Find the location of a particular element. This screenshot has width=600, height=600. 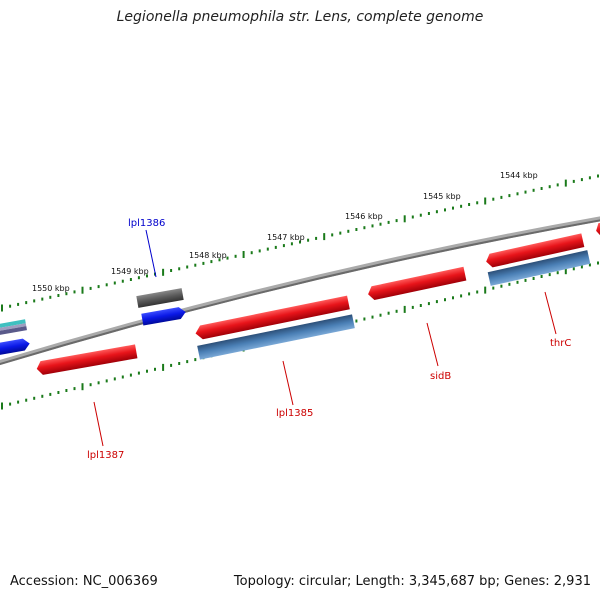

gene-steel-thrc is located at coordinates (539, 268).